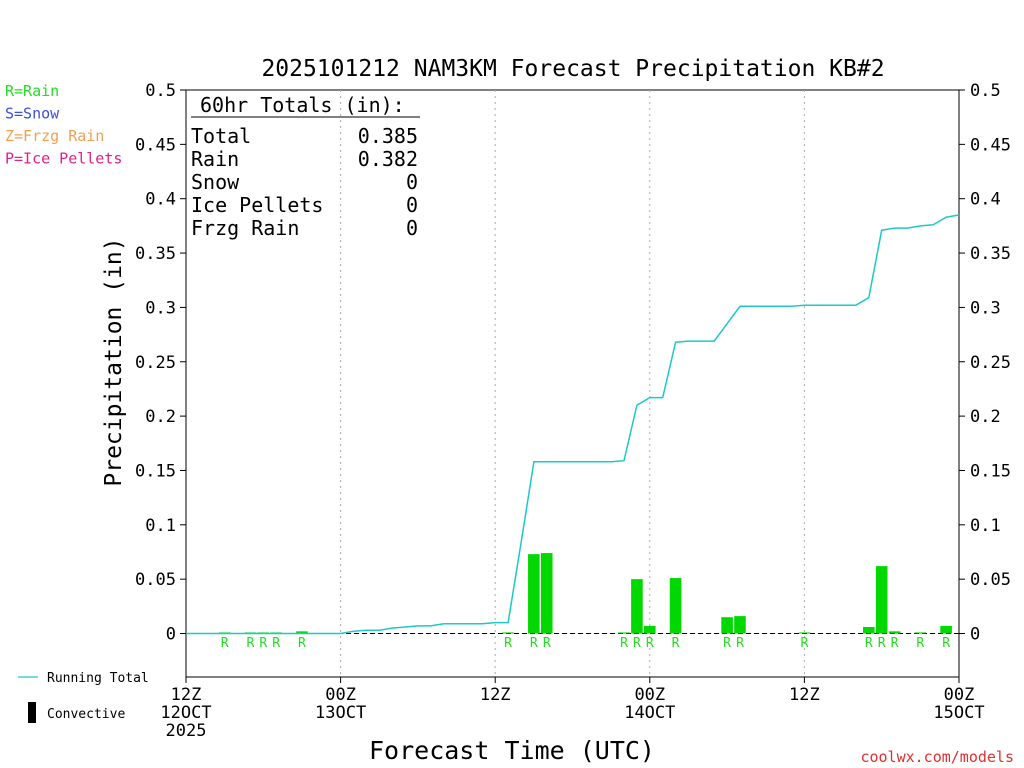 The image size is (1024, 768). Describe the element at coordinates (388, 159) in the screenshot. I see `totals-row-value: 0.382` at that location.